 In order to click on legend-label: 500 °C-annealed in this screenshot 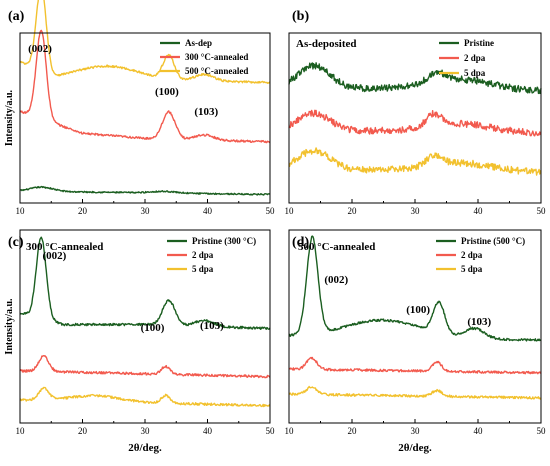, I will do `click(216, 71)`.